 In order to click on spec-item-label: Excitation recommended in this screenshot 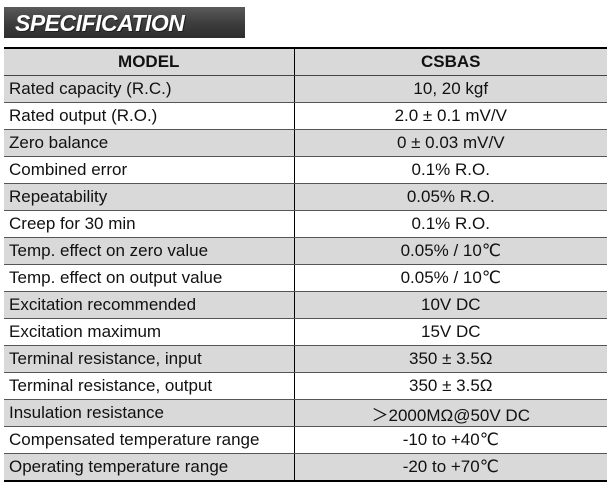, I will do `click(149, 305)`.